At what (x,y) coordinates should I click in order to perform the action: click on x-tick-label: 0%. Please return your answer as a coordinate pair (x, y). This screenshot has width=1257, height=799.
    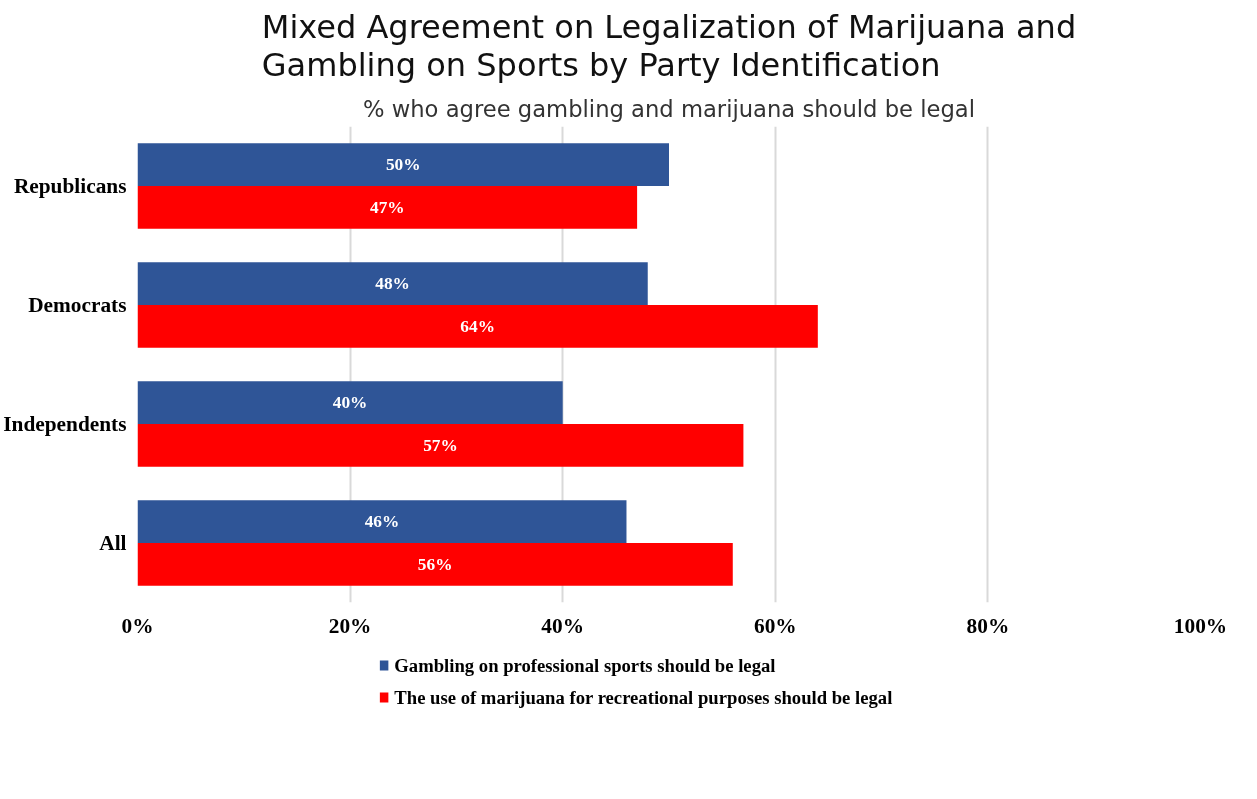
    Looking at the image, I should click on (137, 625).